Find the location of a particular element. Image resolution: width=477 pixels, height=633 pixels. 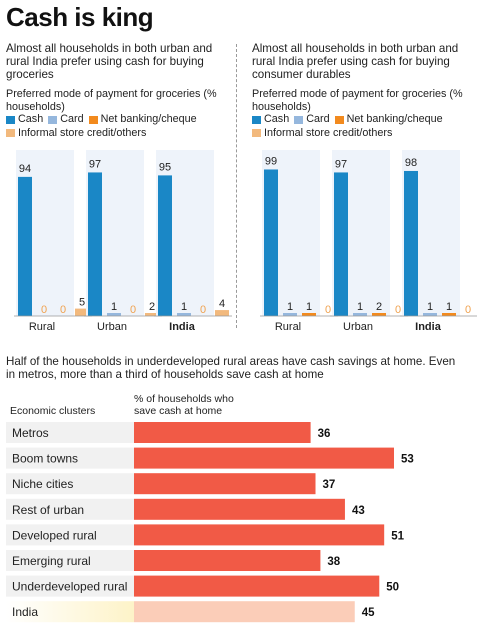

data-label-cash-india: 95 is located at coordinates (165, 167).